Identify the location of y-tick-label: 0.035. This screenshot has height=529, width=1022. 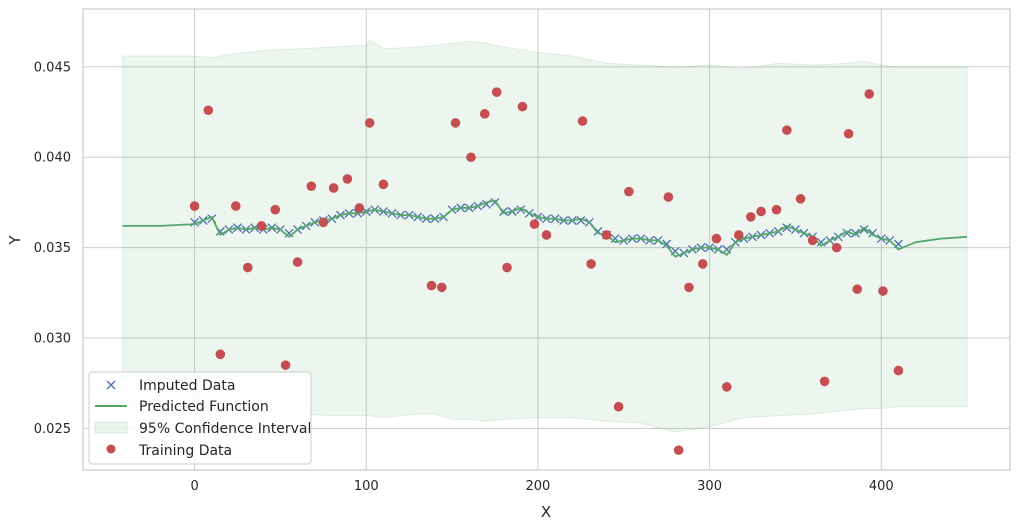
(52, 248).